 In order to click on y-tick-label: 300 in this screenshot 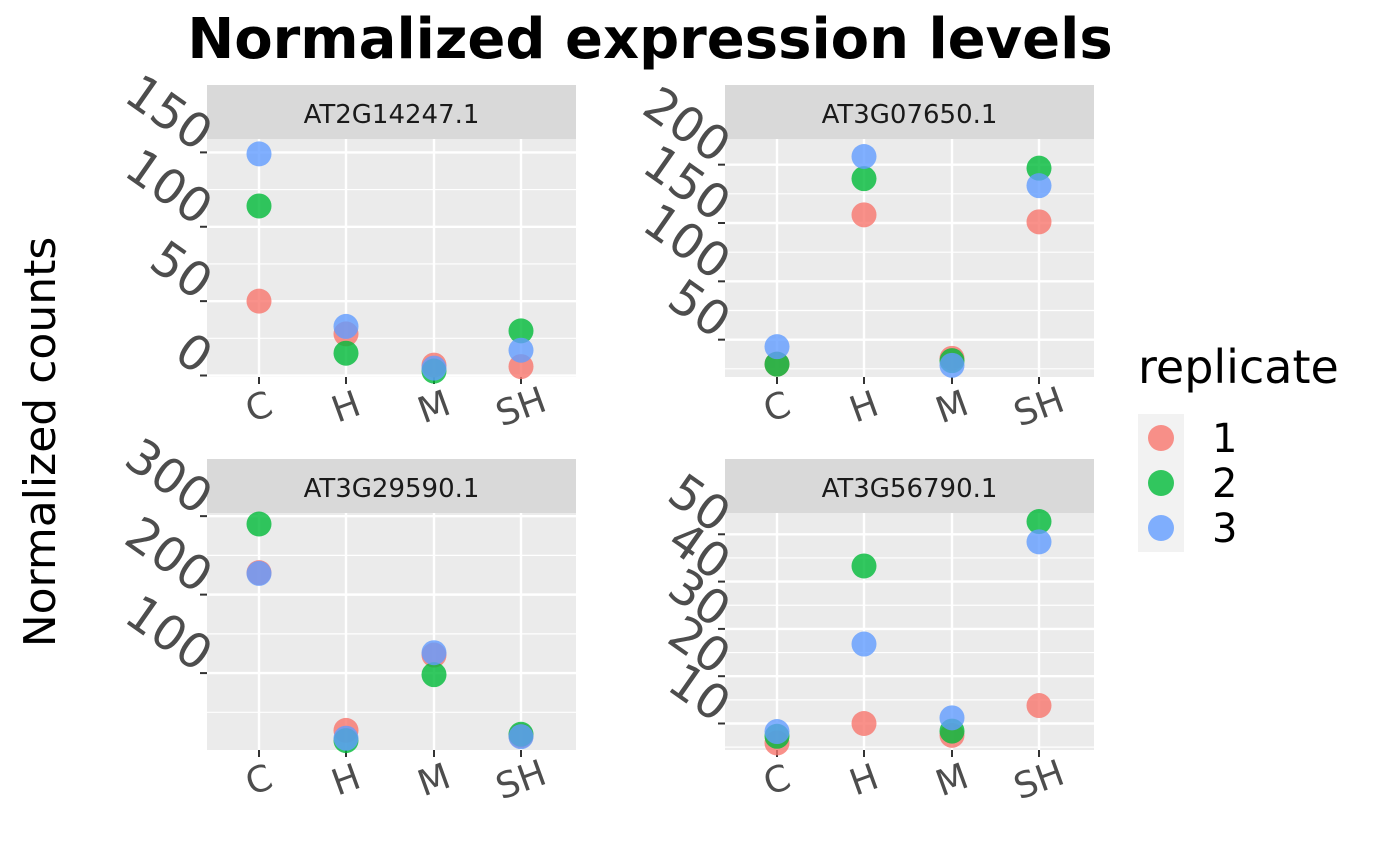, I will do `click(168, 477)`.